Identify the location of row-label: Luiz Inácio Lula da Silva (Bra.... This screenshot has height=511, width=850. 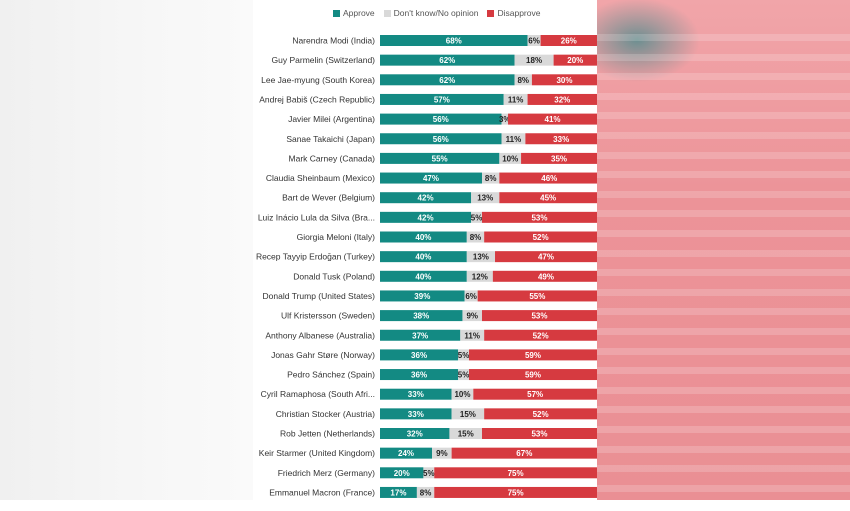
(316, 217).